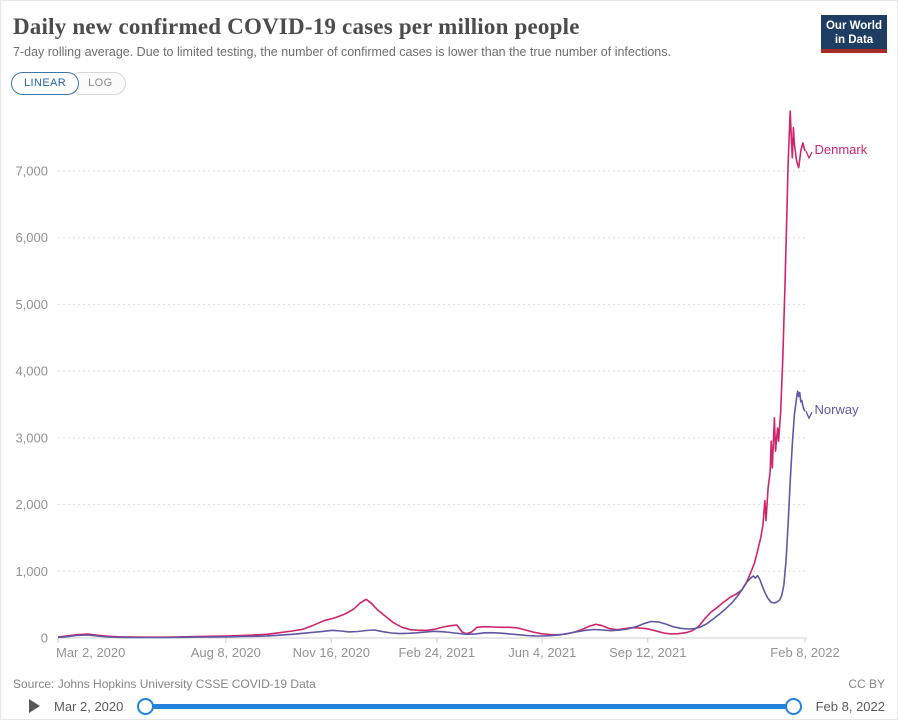  I want to click on owid-logo-accent-bar, so click(854, 51).